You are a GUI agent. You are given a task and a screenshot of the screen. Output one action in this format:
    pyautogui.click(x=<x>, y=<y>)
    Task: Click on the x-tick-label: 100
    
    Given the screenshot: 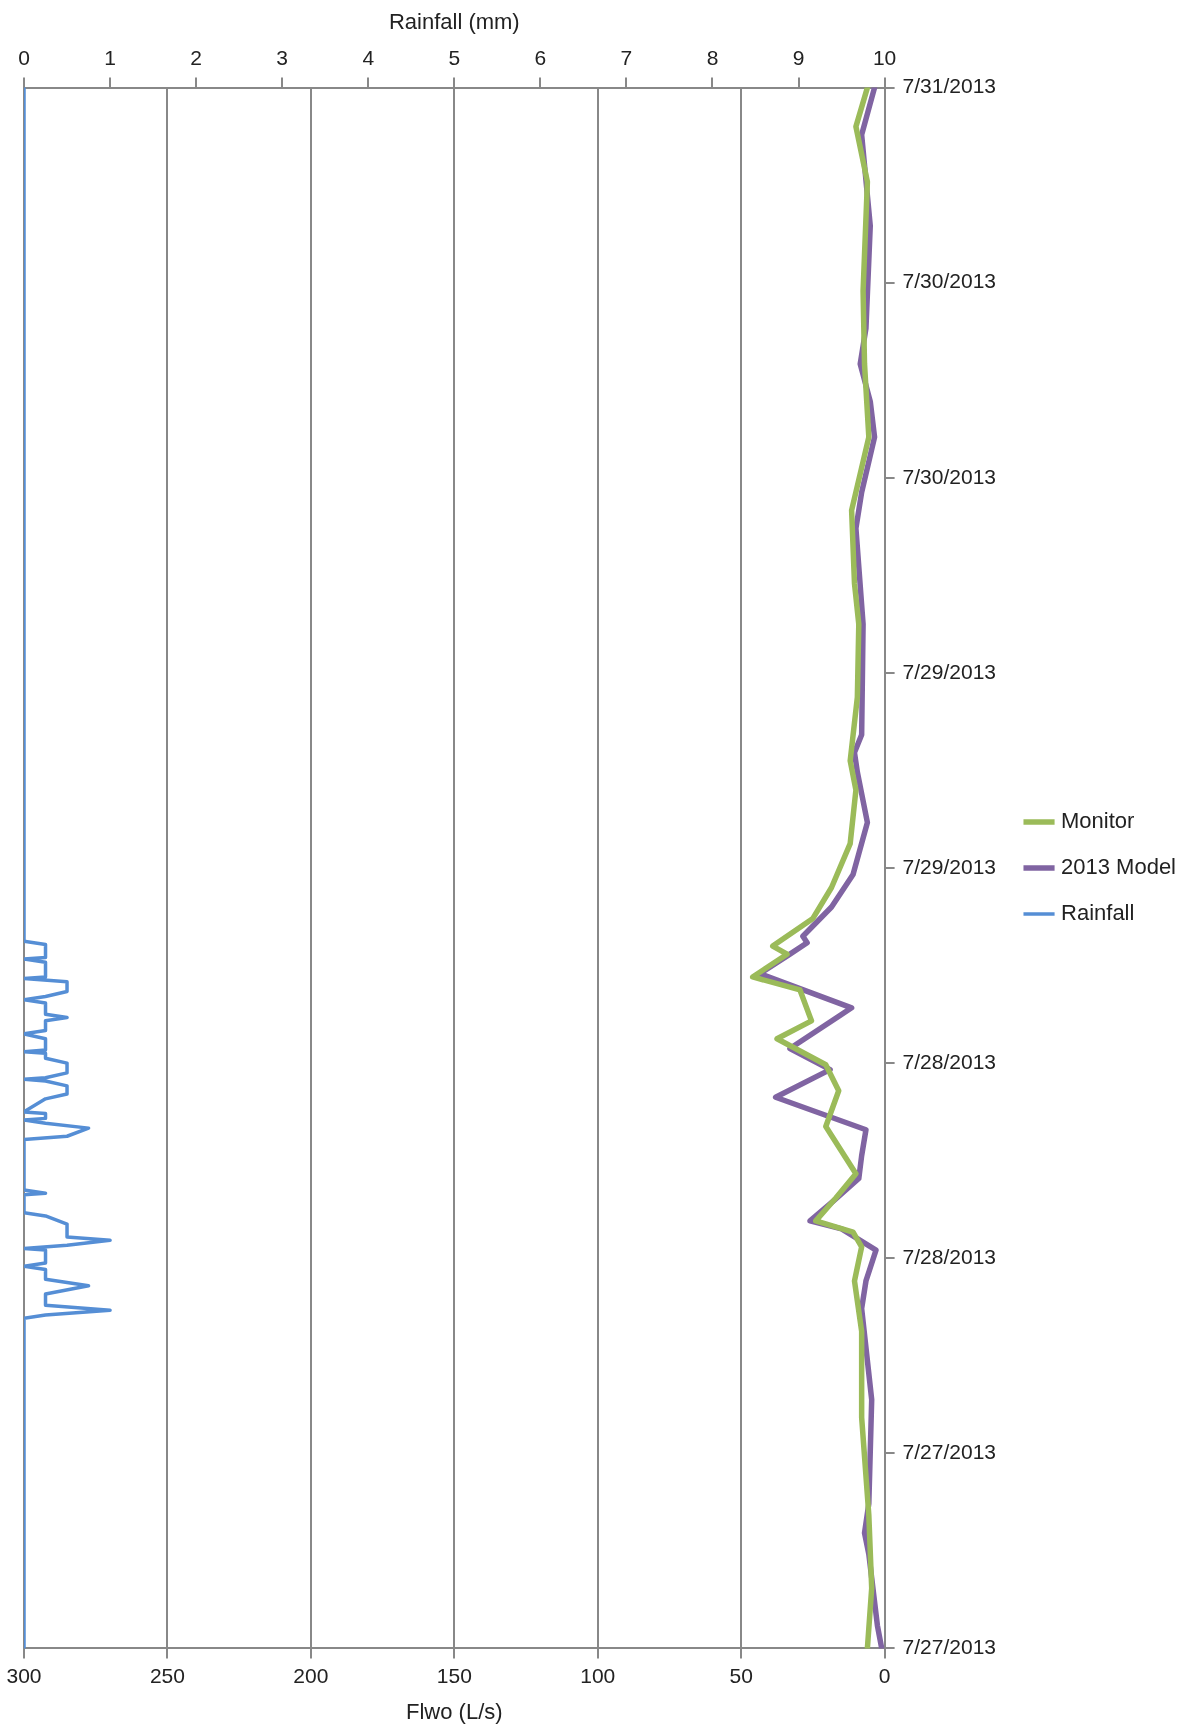 What is the action you would take?
    pyautogui.click(x=598, y=1675)
    